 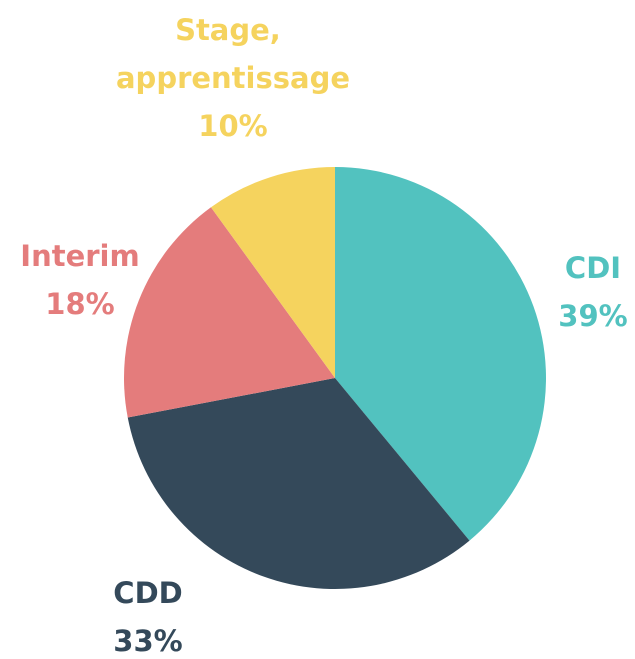 I want to click on label-line: apprentissage, so click(x=233, y=78).